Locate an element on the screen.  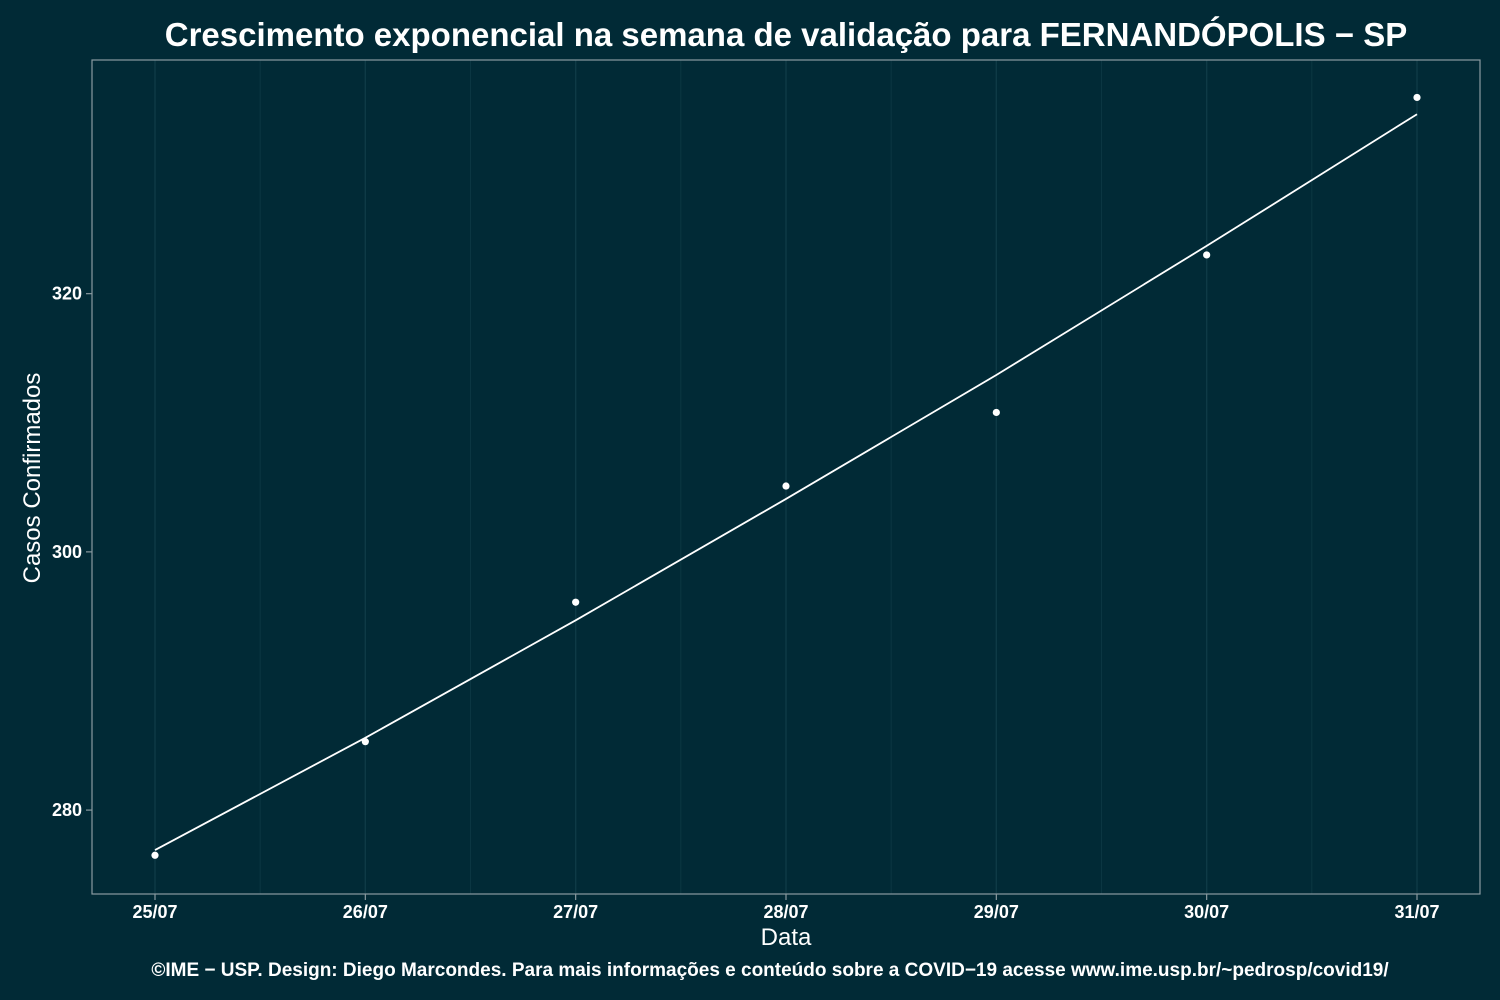
x-tick-label: 26/07 is located at coordinates (365, 912).